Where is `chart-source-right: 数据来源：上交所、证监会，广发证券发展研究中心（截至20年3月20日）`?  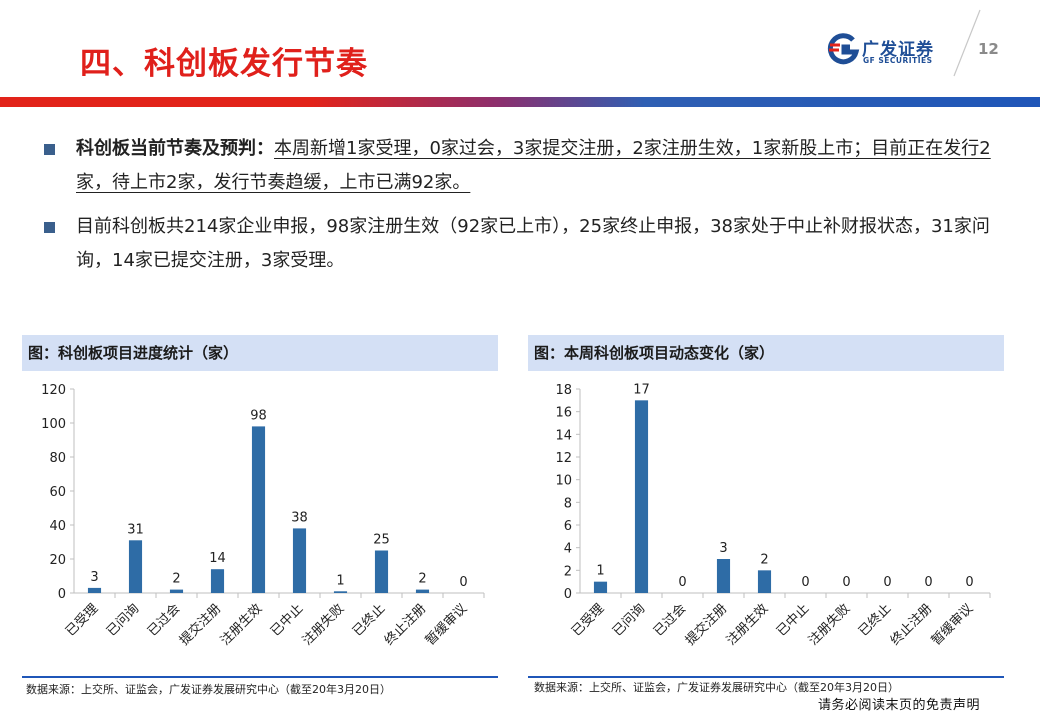 chart-source-right: 数据来源：上交所、证监会，广发证券发展研究中心（截至20年3月20日） is located at coordinates (716, 687).